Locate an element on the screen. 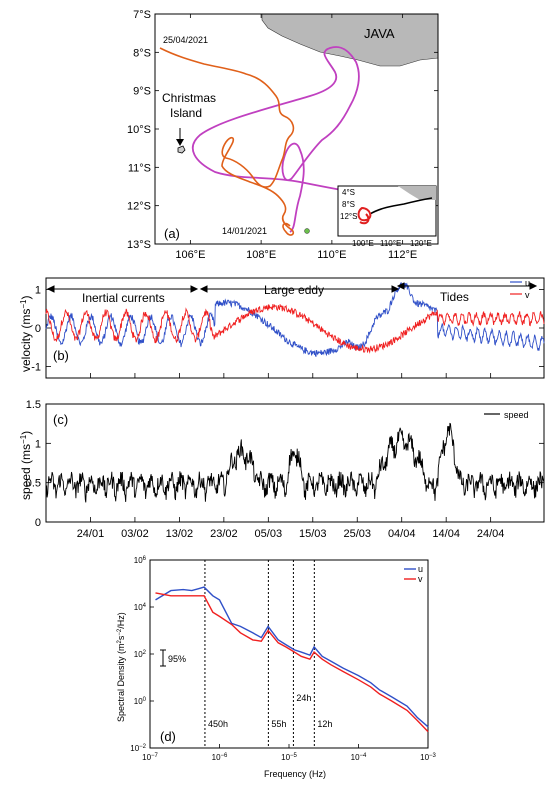 The height and width of the screenshot is (788, 550). drifter-track-b is located at coordinates (297, 139).